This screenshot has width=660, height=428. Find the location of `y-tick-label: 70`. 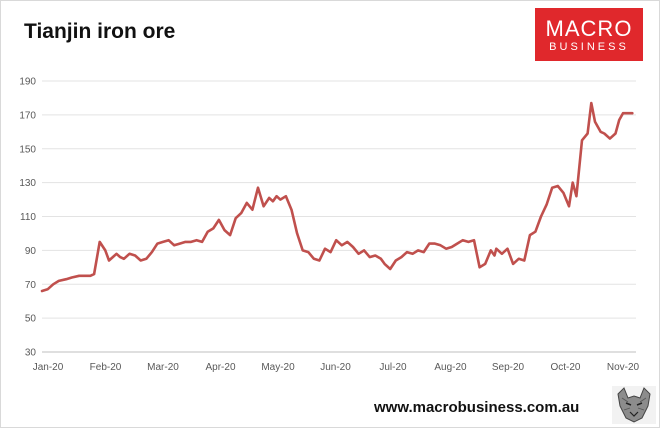

y-tick-label: 70 is located at coordinates (31, 285).